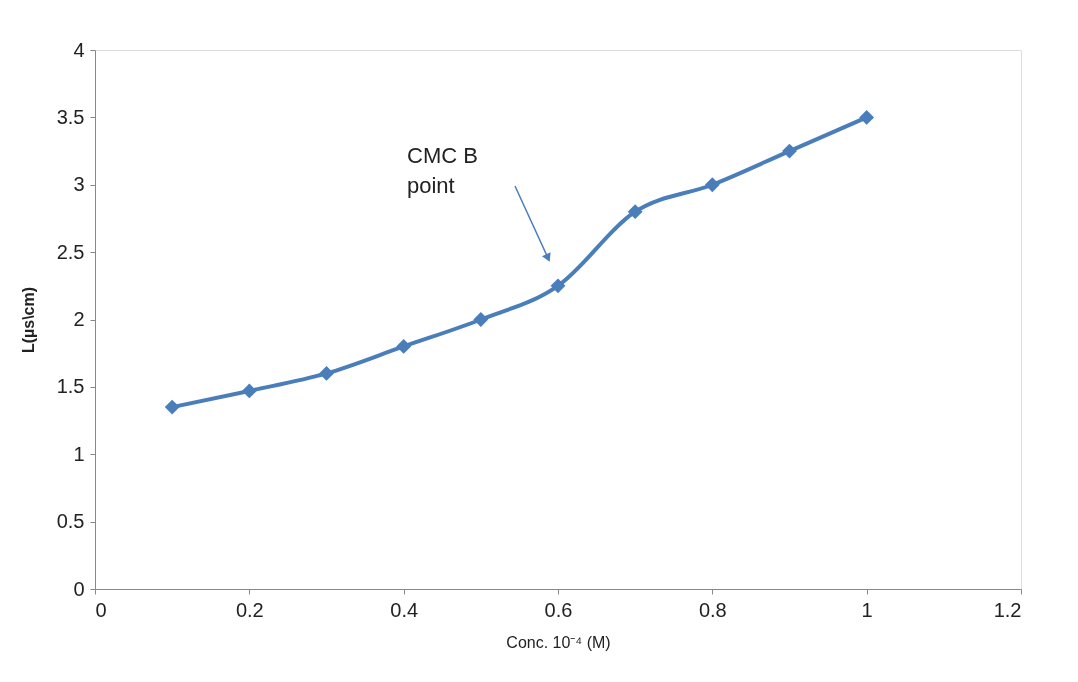 The height and width of the screenshot is (682, 1078). Describe the element at coordinates (249, 609) in the screenshot. I see `x-tick-label: 0.2` at that location.